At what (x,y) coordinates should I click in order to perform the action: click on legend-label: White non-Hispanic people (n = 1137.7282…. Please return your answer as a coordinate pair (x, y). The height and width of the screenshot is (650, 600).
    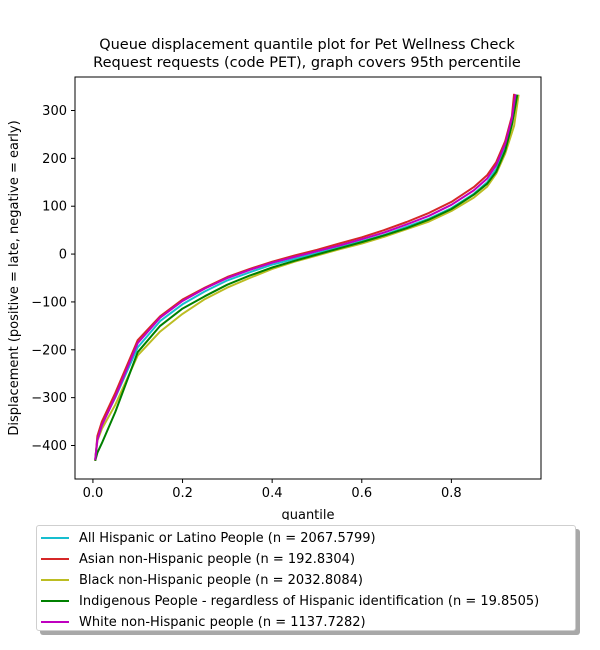
    Looking at the image, I should click on (222, 622).